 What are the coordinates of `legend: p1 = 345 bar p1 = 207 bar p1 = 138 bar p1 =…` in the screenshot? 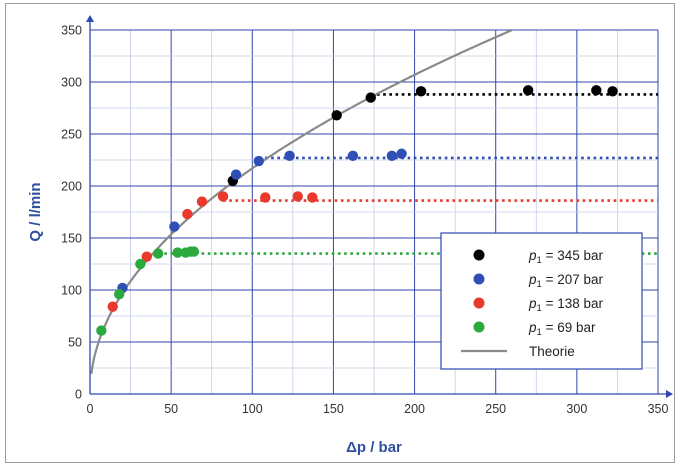 It's located at (541, 301).